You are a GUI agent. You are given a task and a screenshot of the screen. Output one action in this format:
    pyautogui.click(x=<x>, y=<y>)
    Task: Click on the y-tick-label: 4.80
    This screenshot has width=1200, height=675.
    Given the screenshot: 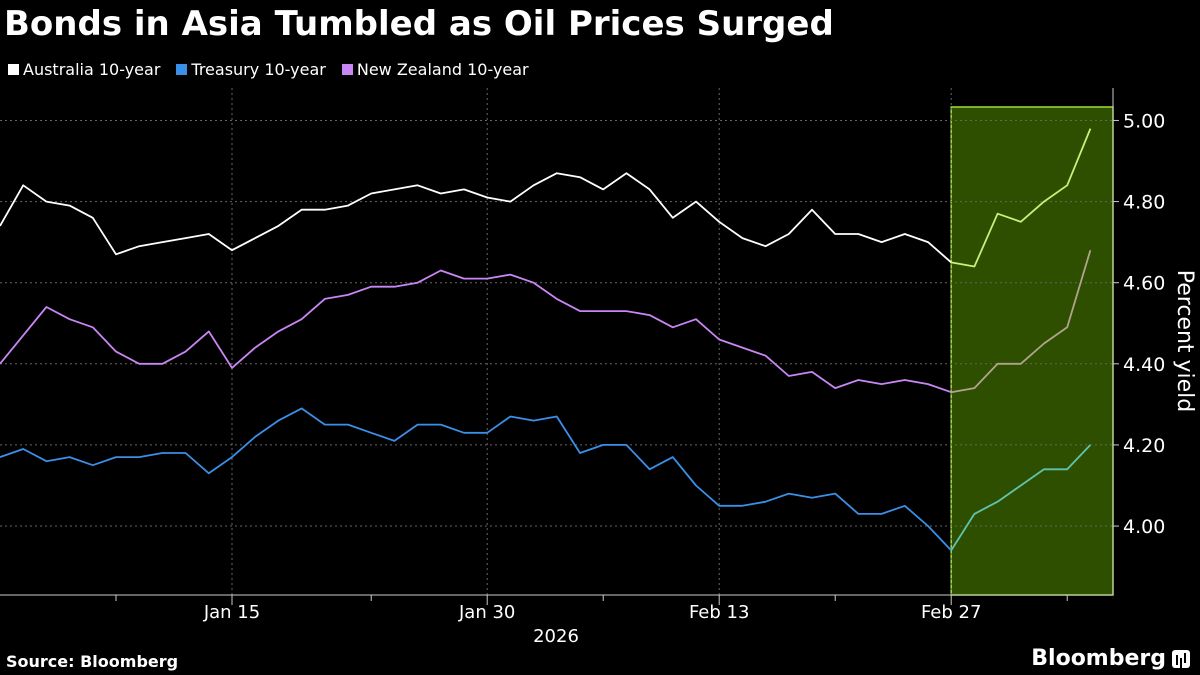 What is the action you would take?
    pyautogui.click(x=1144, y=203)
    